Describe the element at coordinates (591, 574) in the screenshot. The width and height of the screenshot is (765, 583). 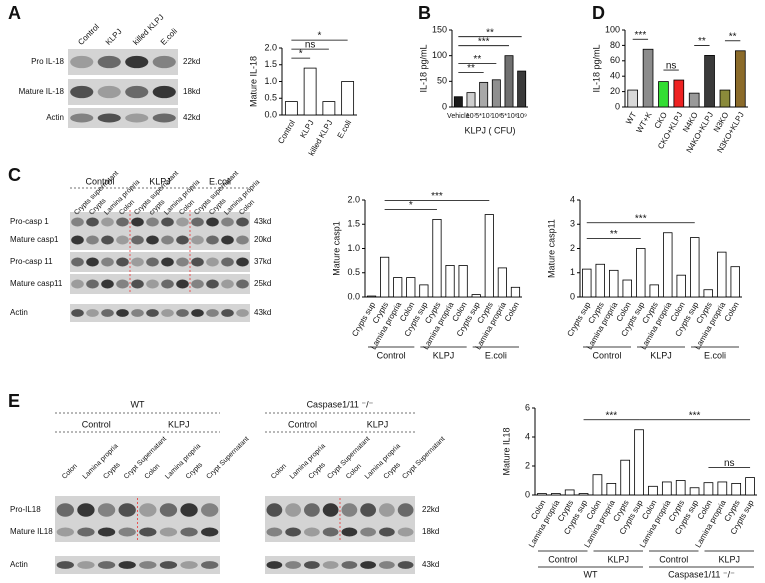
I see `supergroup-label: WT` at that location.